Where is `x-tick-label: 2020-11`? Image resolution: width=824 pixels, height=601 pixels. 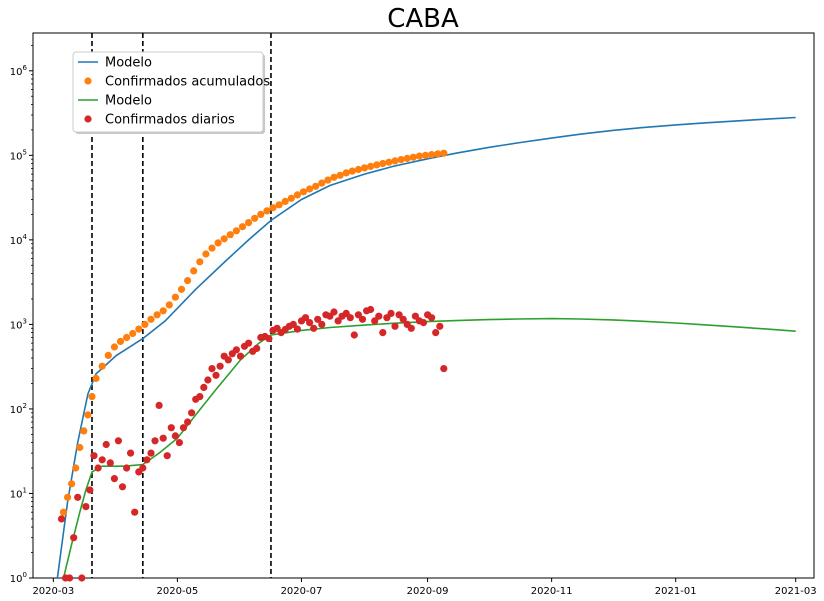 x-tick-label: 2020-11 is located at coordinates (552, 591).